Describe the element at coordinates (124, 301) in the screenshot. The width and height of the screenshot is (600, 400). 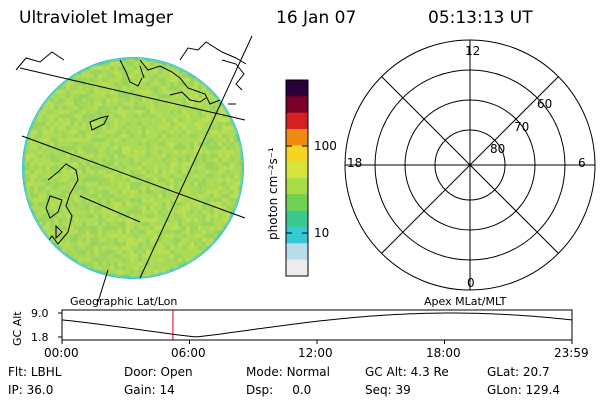
I see `geographic-grid-title: Geographic Lat/Lon` at that location.